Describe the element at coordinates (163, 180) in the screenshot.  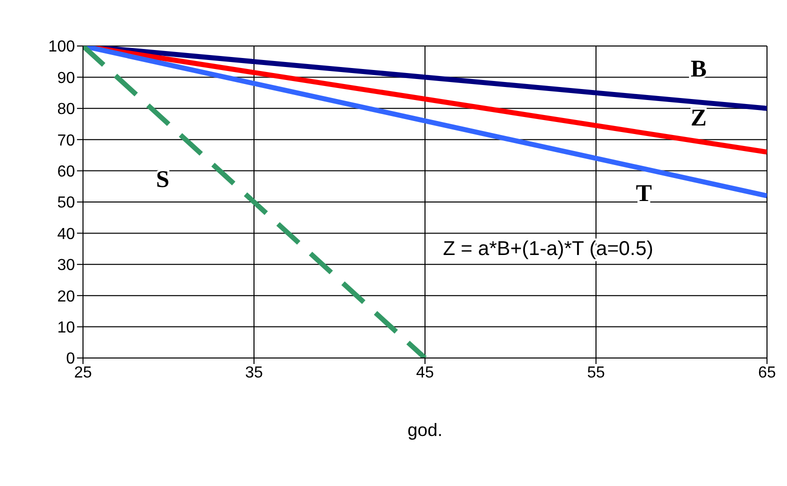
I see `series-label: S` at that location.